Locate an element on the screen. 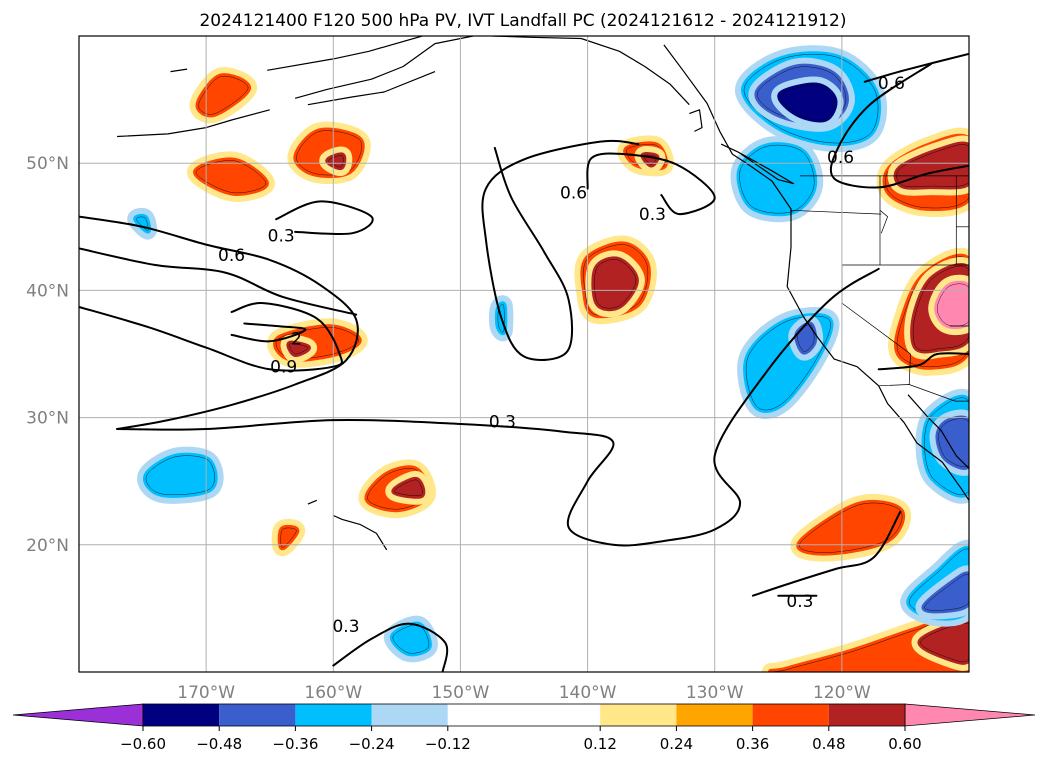 The height and width of the screenshot is (765, 1047). longitude-tick-label: 170°W is located at coordinates (206, 693).